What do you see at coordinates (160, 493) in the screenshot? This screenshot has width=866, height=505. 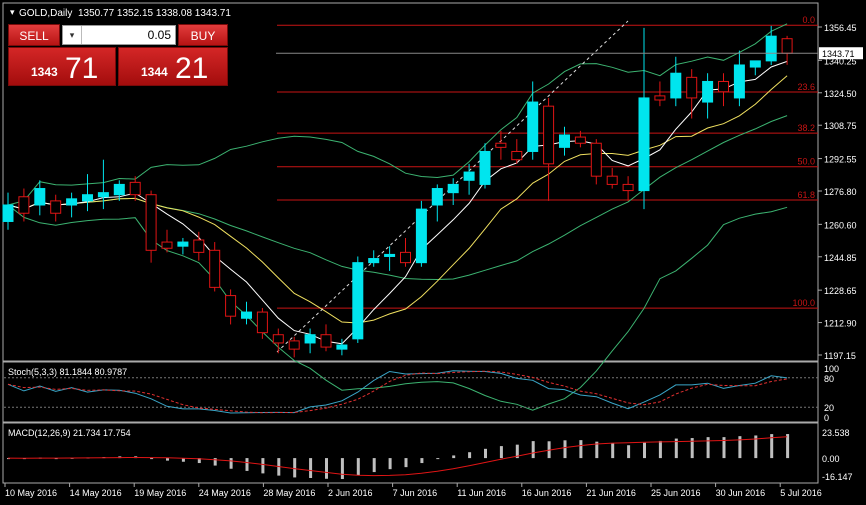 I see `date-tick-label: 19 May 2016` at bounding box center [160, 493].